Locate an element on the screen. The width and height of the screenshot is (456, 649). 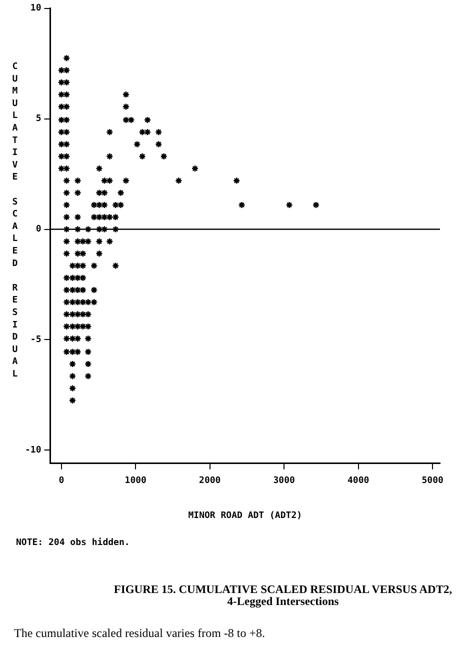
x-tick-label: 5000 is located at coordinates (433, 481).